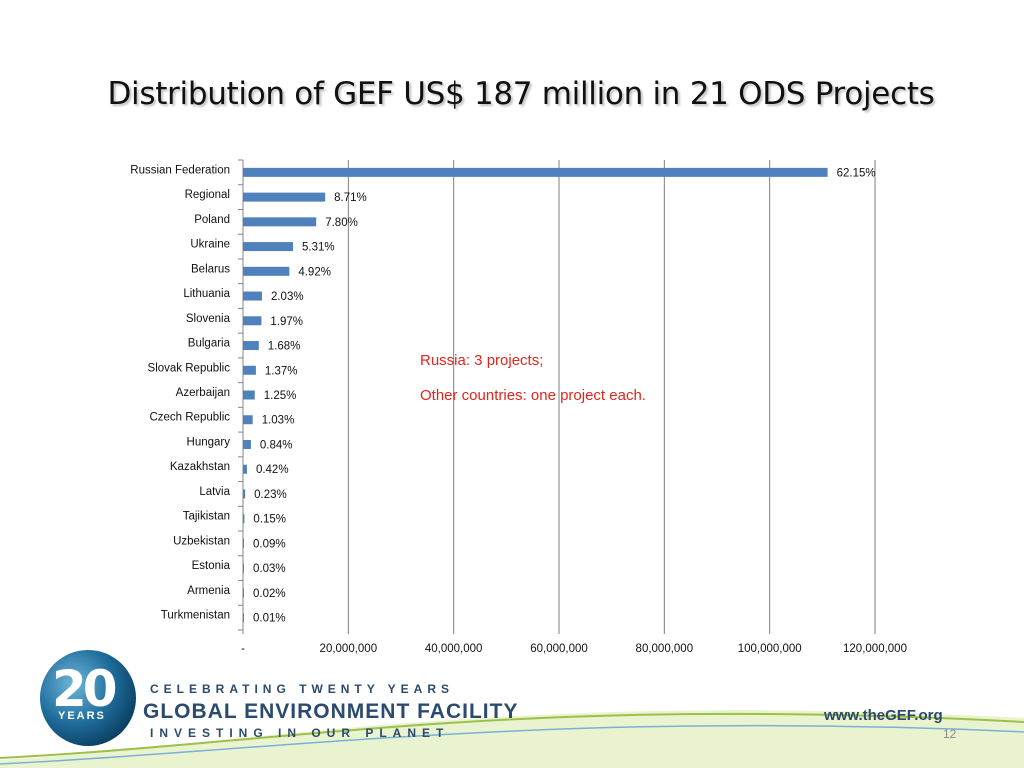  I want to click on category-label: Turkmenistan, so click(195, 616).